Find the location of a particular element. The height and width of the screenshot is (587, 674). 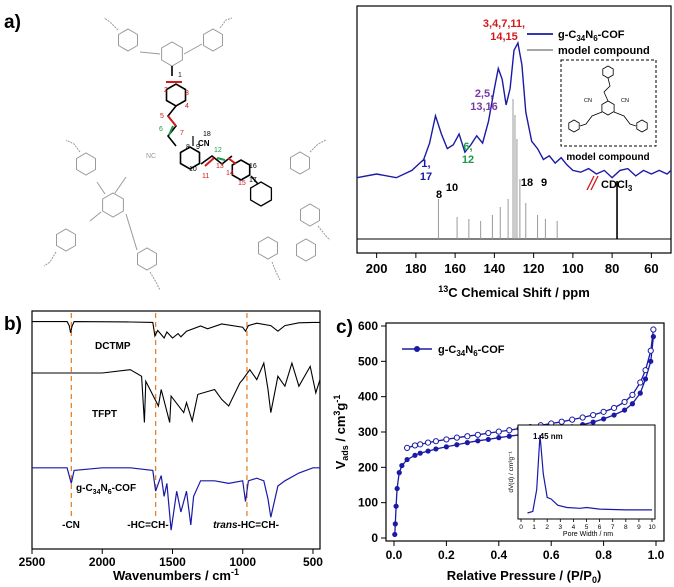

atom-number-18: 18 is located at coordinates (207, 134).